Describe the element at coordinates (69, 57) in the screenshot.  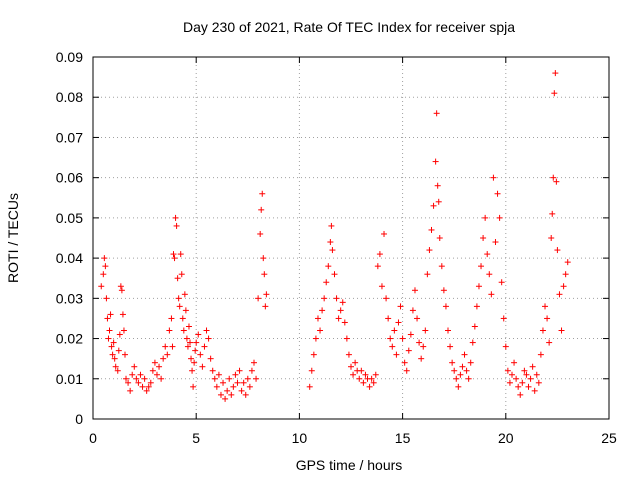
I see `y-tick-label: 0.09` at that location.